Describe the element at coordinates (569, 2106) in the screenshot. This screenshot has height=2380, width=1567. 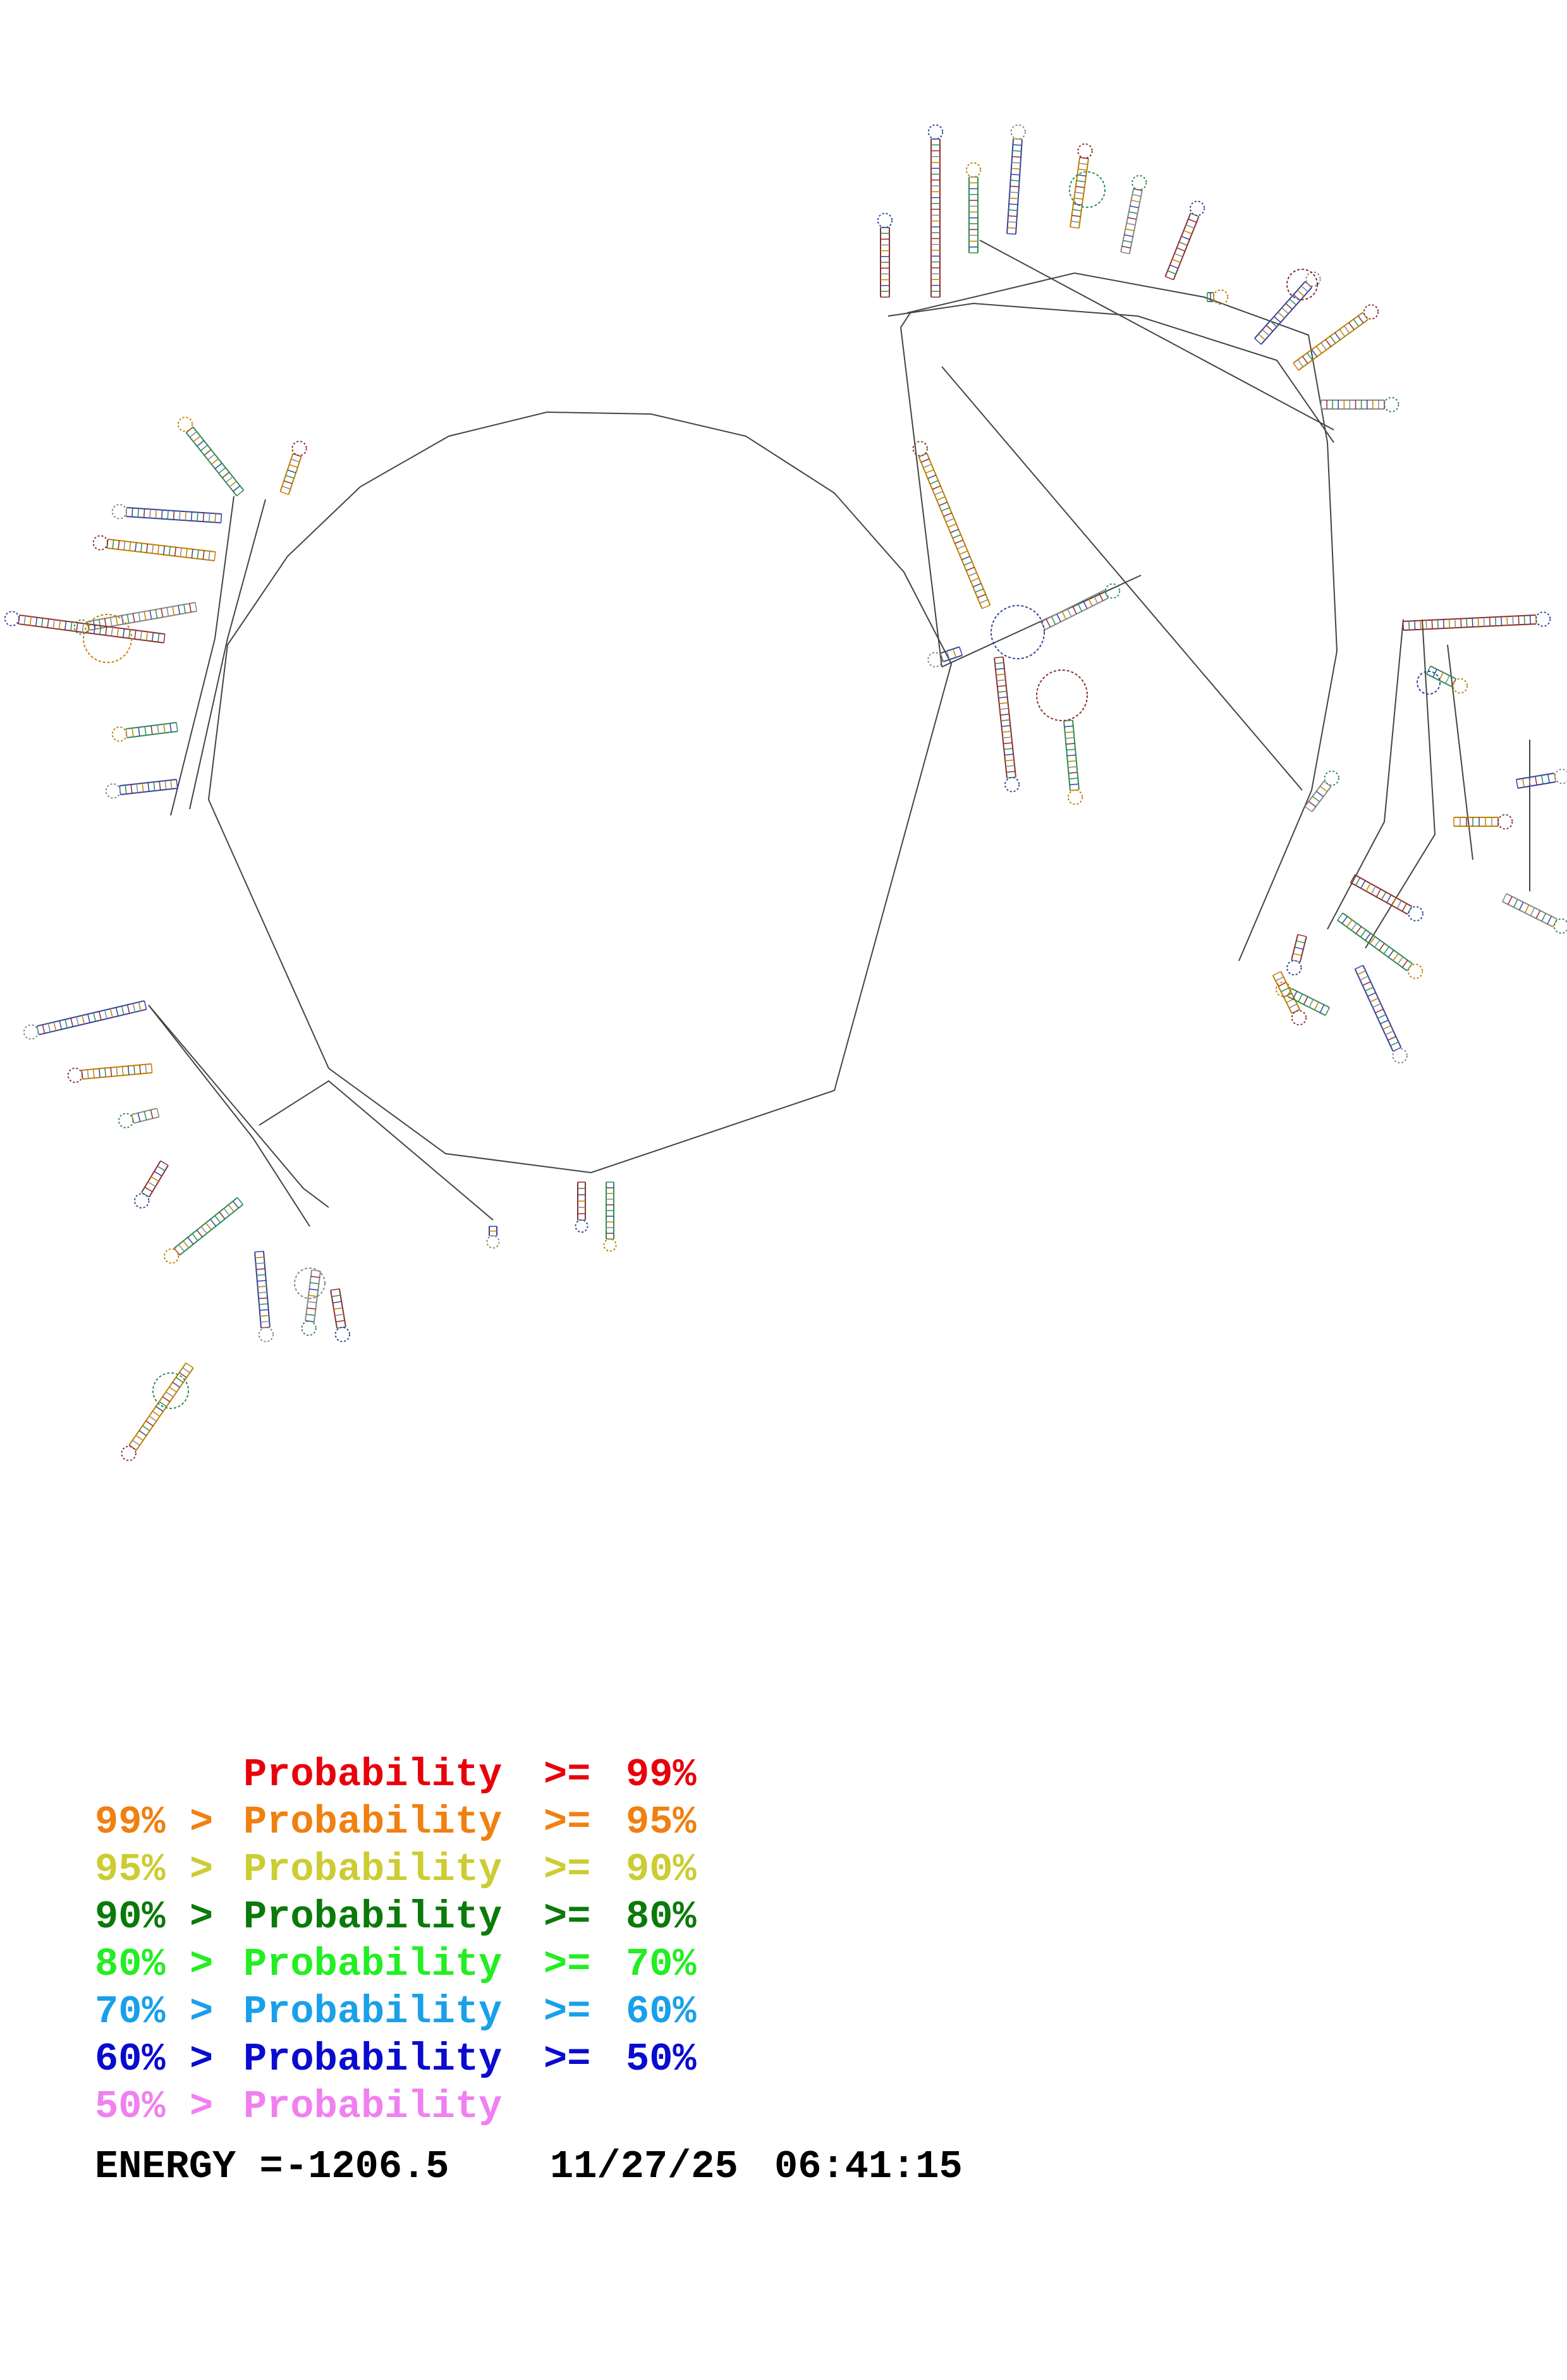
I see `legend-row: 50% > Probability` at that location.